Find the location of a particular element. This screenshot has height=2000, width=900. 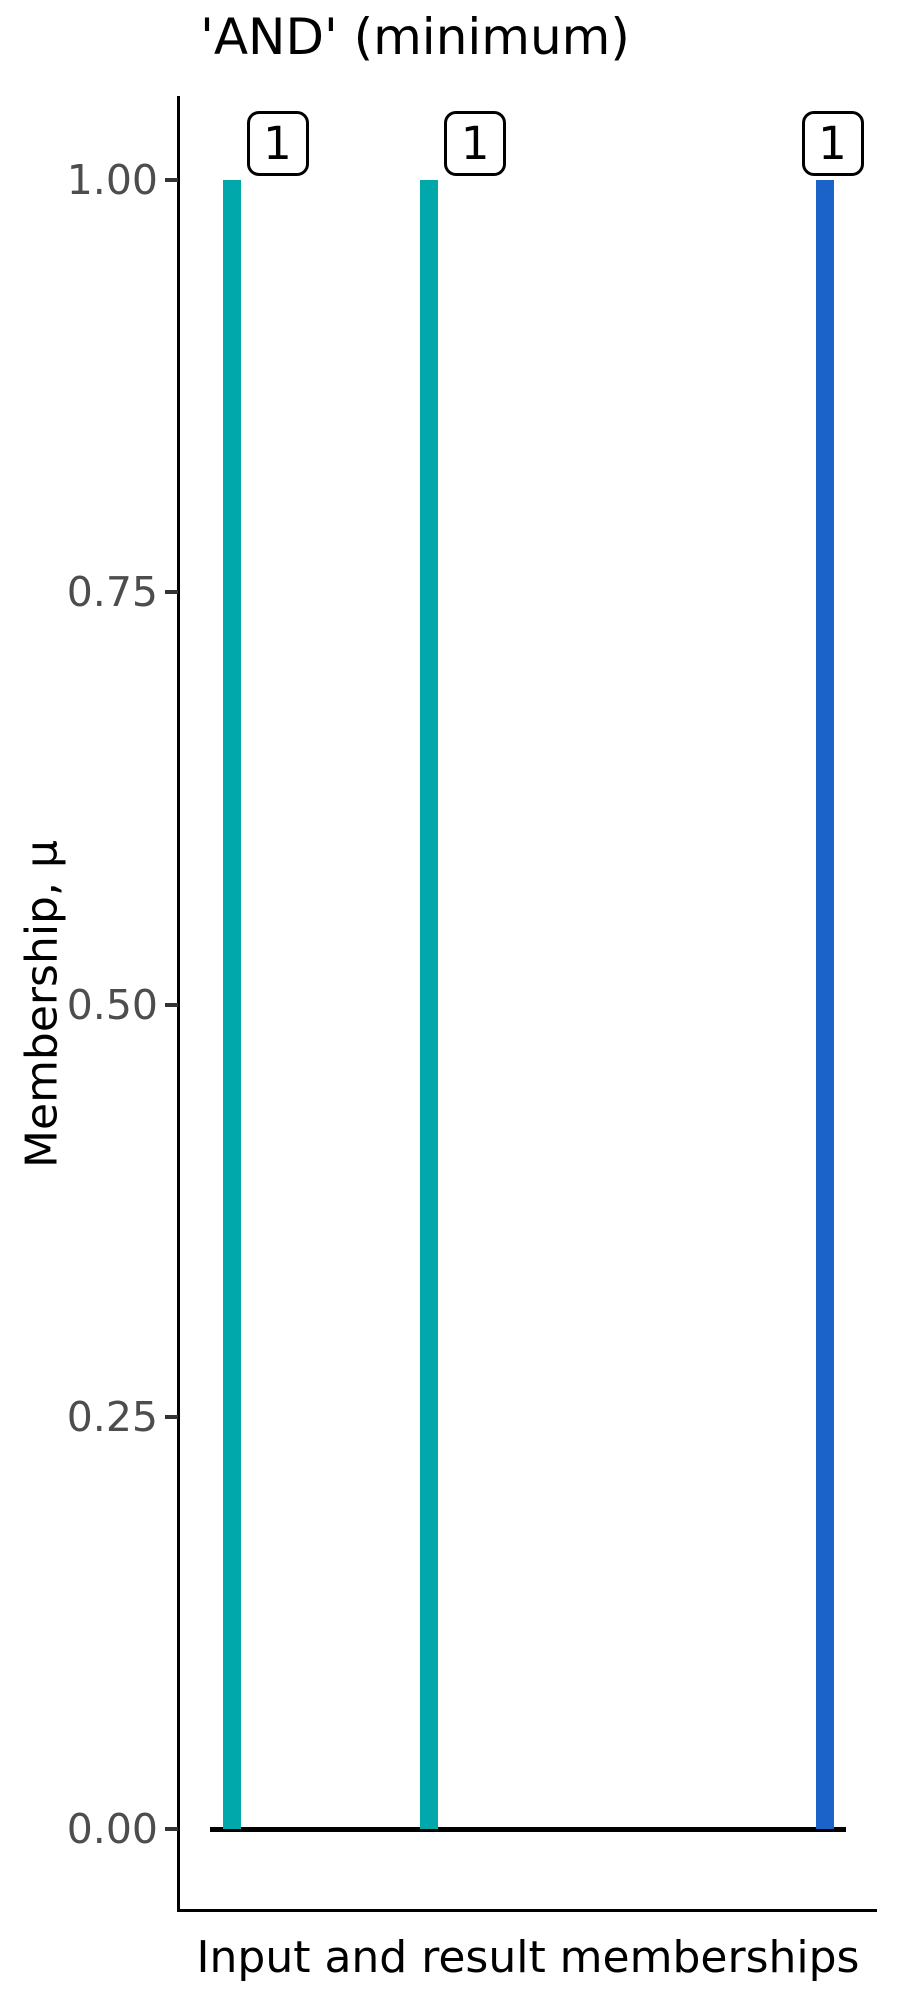

y-tick-label: 0.75 is located at coordinates (112, 592).